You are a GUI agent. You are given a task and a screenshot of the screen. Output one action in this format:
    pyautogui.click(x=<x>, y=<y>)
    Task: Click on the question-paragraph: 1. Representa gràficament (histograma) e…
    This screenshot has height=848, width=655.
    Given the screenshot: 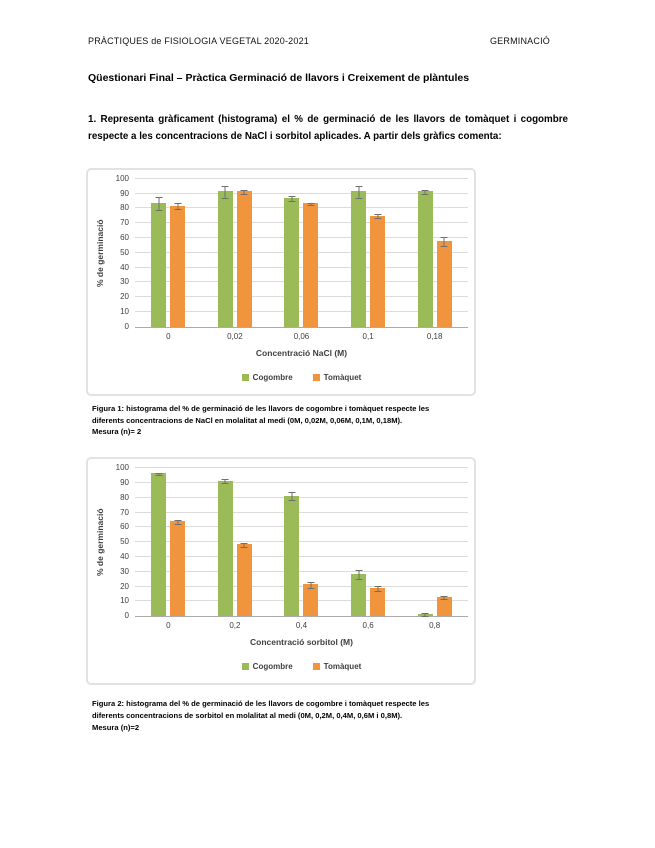 What is the action you would take?
    pyautogui.click(x=328, y=128)
    